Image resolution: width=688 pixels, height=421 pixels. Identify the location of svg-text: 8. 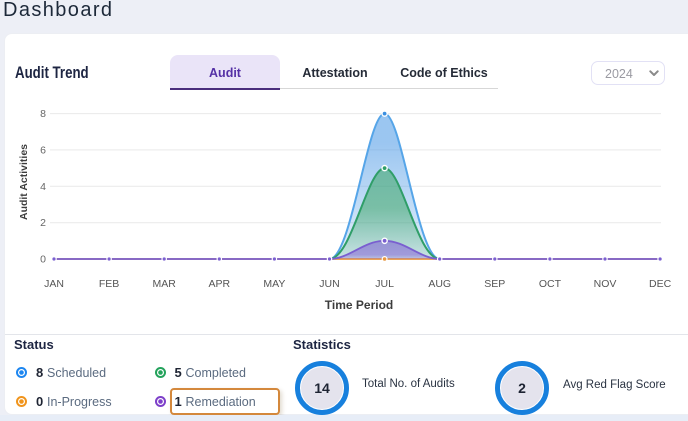
(43, 114).